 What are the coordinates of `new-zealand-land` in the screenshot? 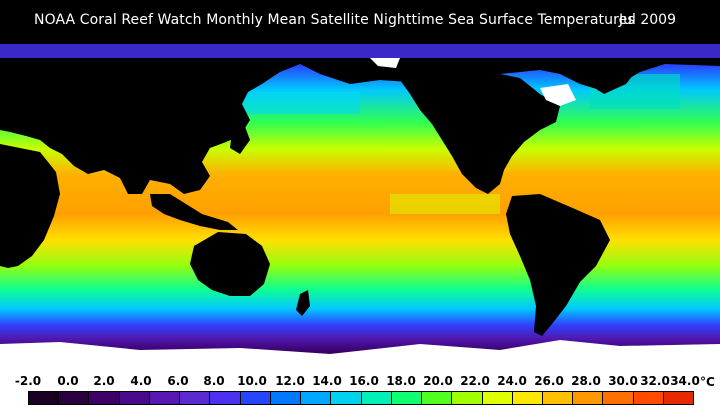 It's located at (303, 303).